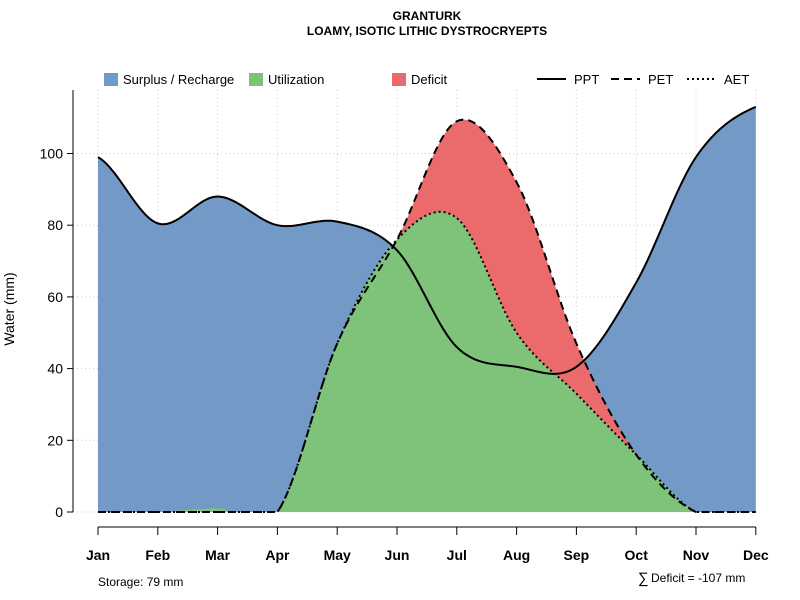 The height and width of the screenshot is (600, 800). Describe the element at coordinates (98, 555) in the screenshot. I see `x-tick-label-jan: Jan` at that location.